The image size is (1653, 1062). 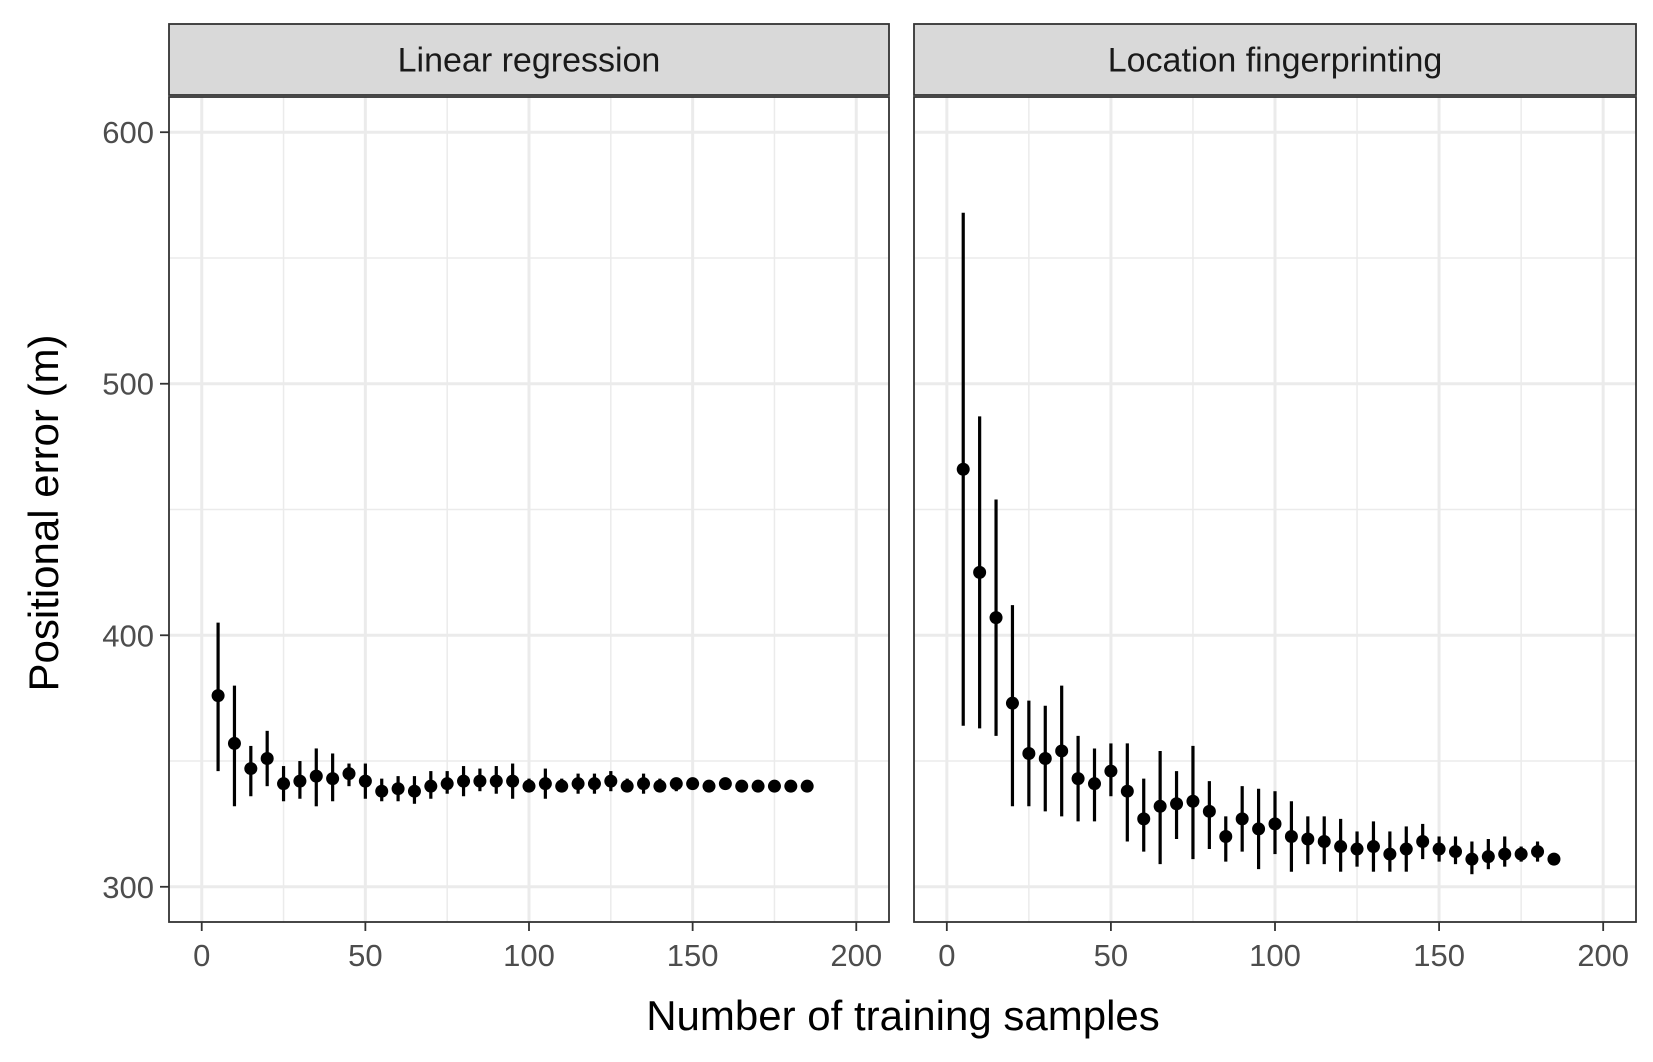 What do you see at coordinates (128, 635) in the screenshot?
I see `y-tick-label: 400` at bounding box center [128, 635].